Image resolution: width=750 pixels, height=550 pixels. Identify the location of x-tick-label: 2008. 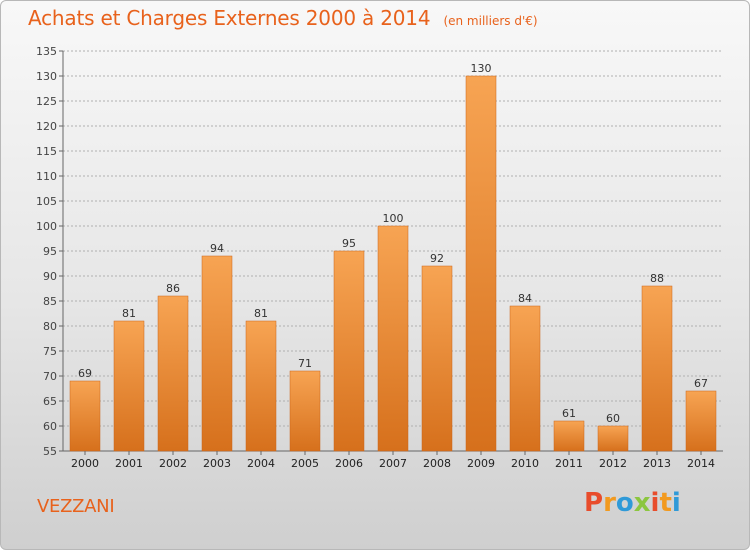
(437, 463).